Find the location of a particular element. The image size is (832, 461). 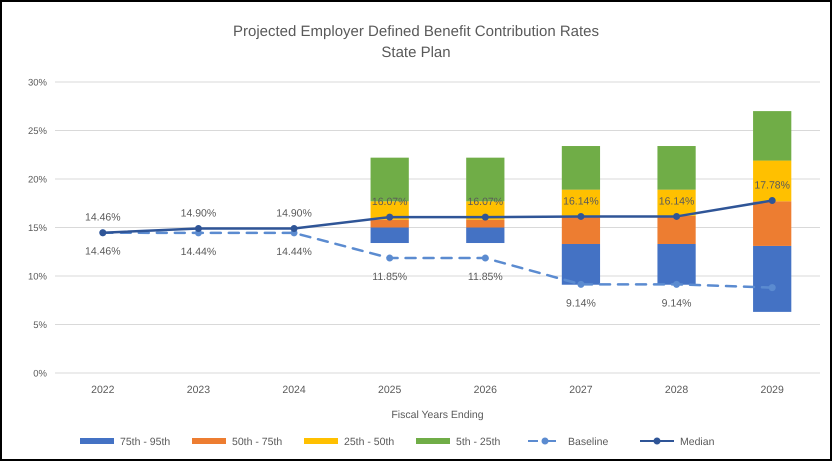

x-axis-title: Fiscal Years Ending is located at coordinates (437, 415).